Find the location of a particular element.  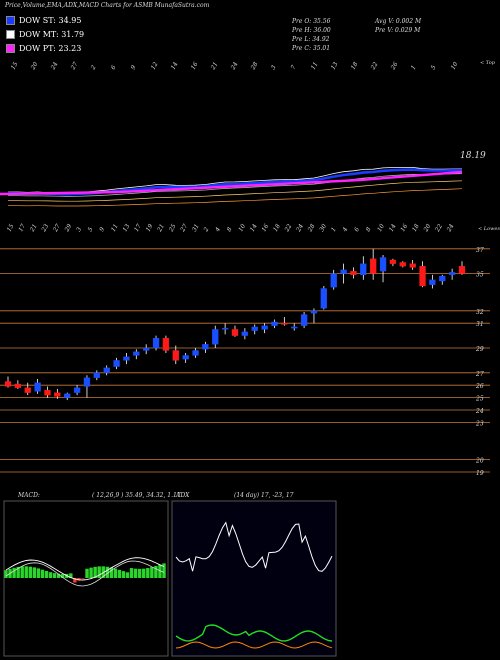

price-y-tick: 25 is located at coordinates (479, 399).